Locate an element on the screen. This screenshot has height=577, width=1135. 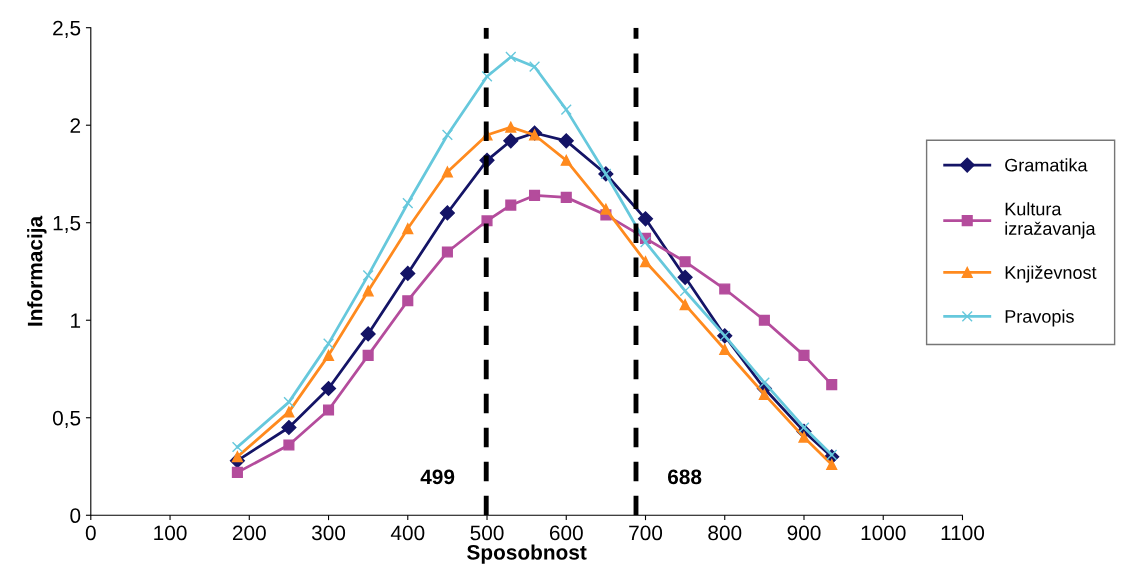
x-tick-label: 300 is located at coordinates (328, 533).